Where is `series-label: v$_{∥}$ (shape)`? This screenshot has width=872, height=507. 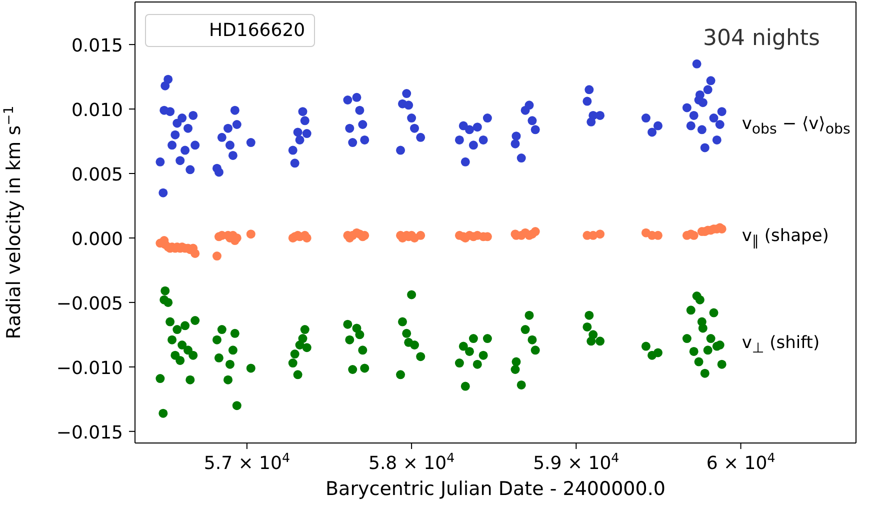
series-label: v$_{∥}$ (shape) is located at coordinates (785, 238).